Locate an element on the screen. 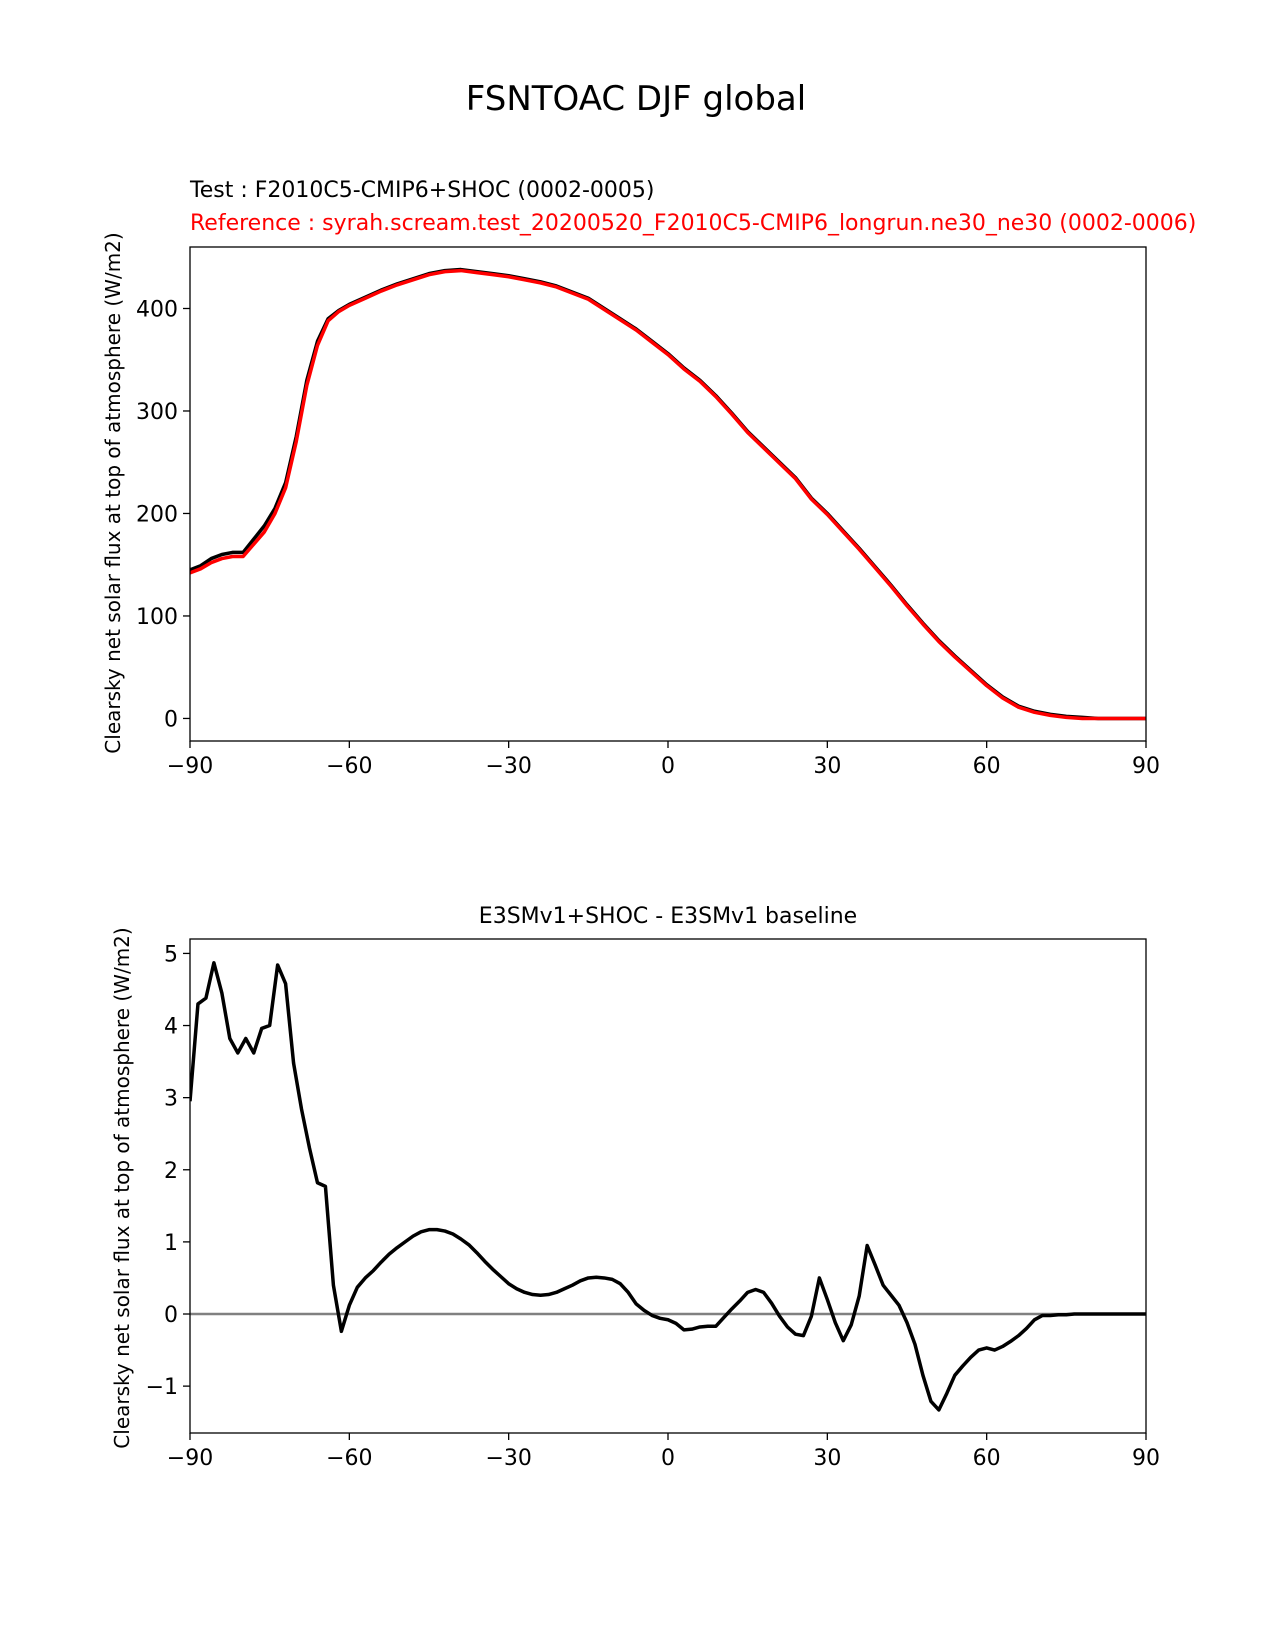 The height and width of the screenshot is (1650, 1275). bottom-ytick-label: 1 is located at coordinates (171, 1243).